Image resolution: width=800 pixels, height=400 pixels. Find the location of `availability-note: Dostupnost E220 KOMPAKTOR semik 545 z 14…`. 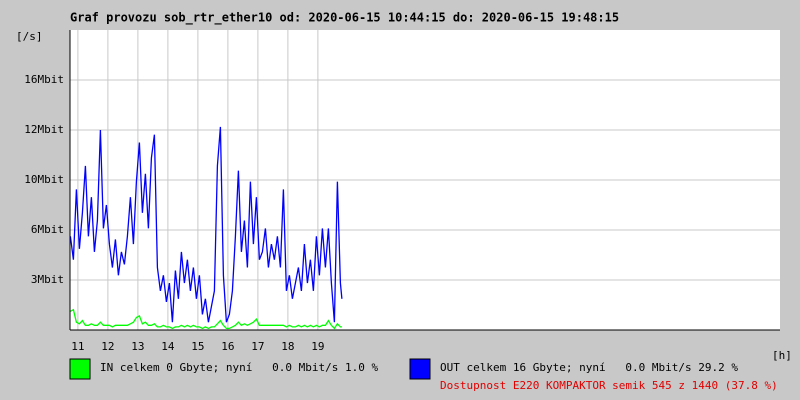

availability-note: Dostupnost E220 KOMPAKTOR semik 545 z 14… is located at coordinates (609, 385).